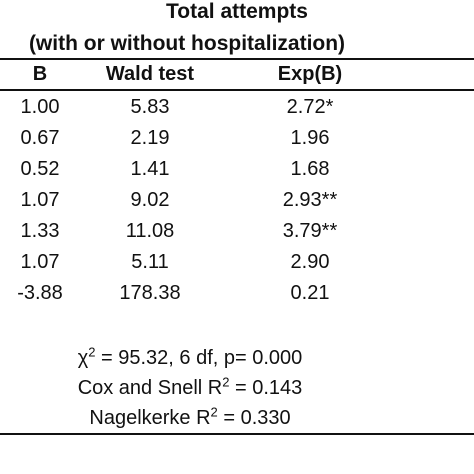 Image resolution: width=474 pixels, height=474 pixels. Describe the element at coordinates (187, 43) in the screenshot. I see `table-title-line2: (with or without hospitalization)` at that location.